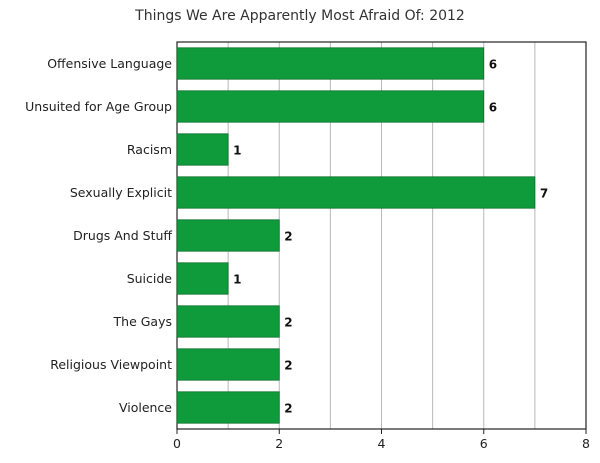  What do you see at coordinates (109, 63) in the screenshot?
I see `category-label: Offensive Language` at bounding box center [109, 63].